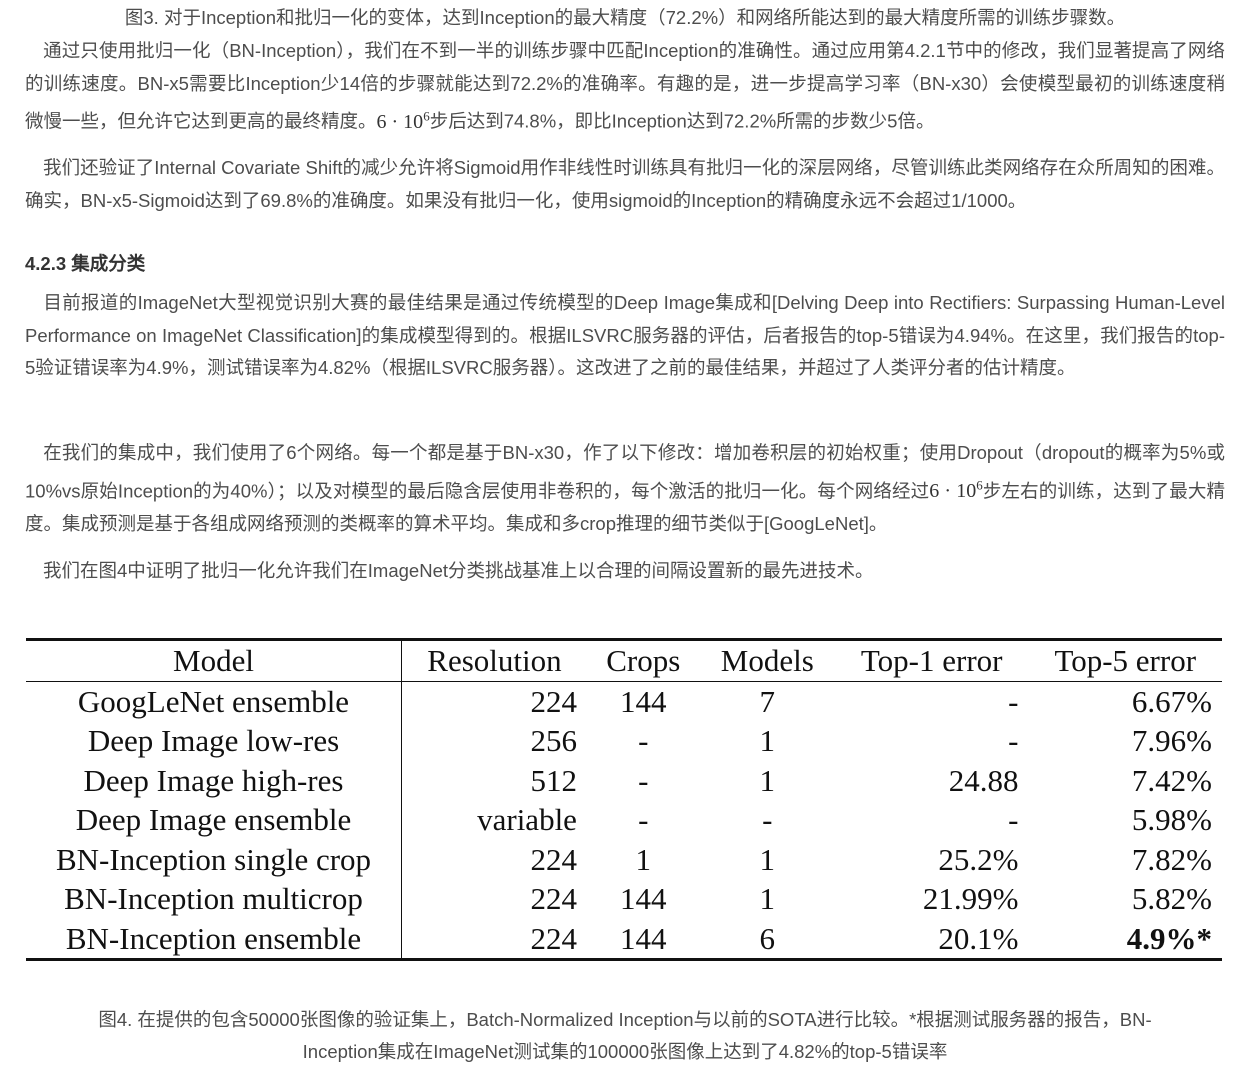 The width and height of the screenshot is (1243, 1075). What do you see at coordinates (214, 780) in the screenshot?
I see `cell-model: Deep Image high-res` at bounding box center [214, 780].